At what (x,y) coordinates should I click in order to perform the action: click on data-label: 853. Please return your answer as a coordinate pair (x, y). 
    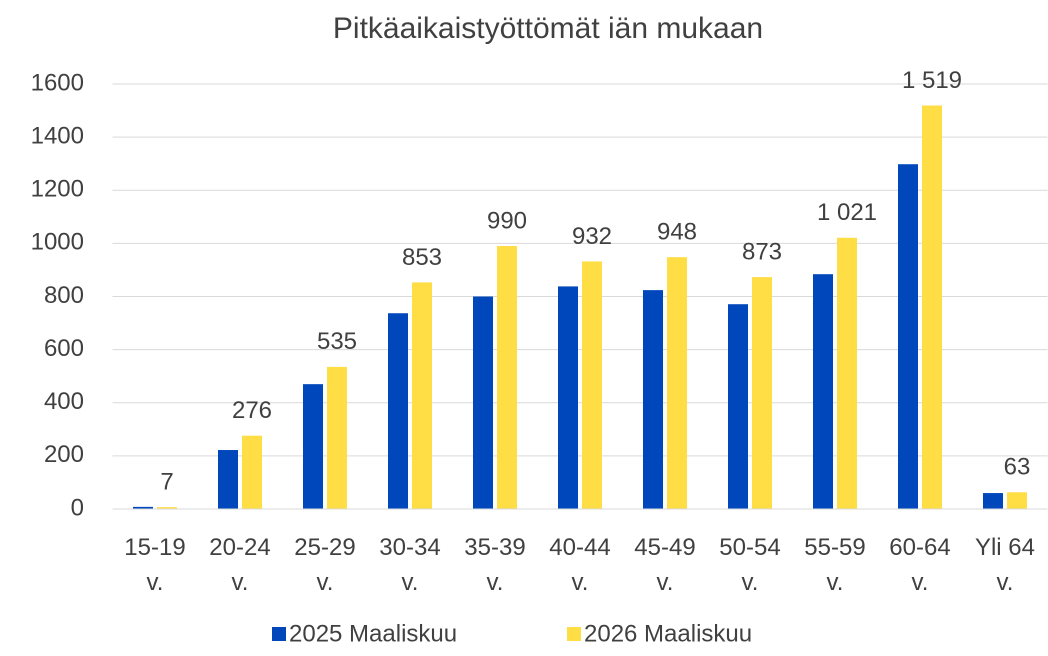
    Looking at the image, I should click on (422, 257).